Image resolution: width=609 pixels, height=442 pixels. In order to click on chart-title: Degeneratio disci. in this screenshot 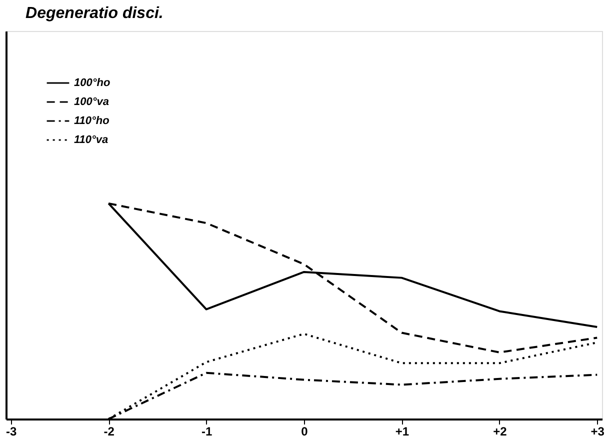, I will do `click(95, 13)`.